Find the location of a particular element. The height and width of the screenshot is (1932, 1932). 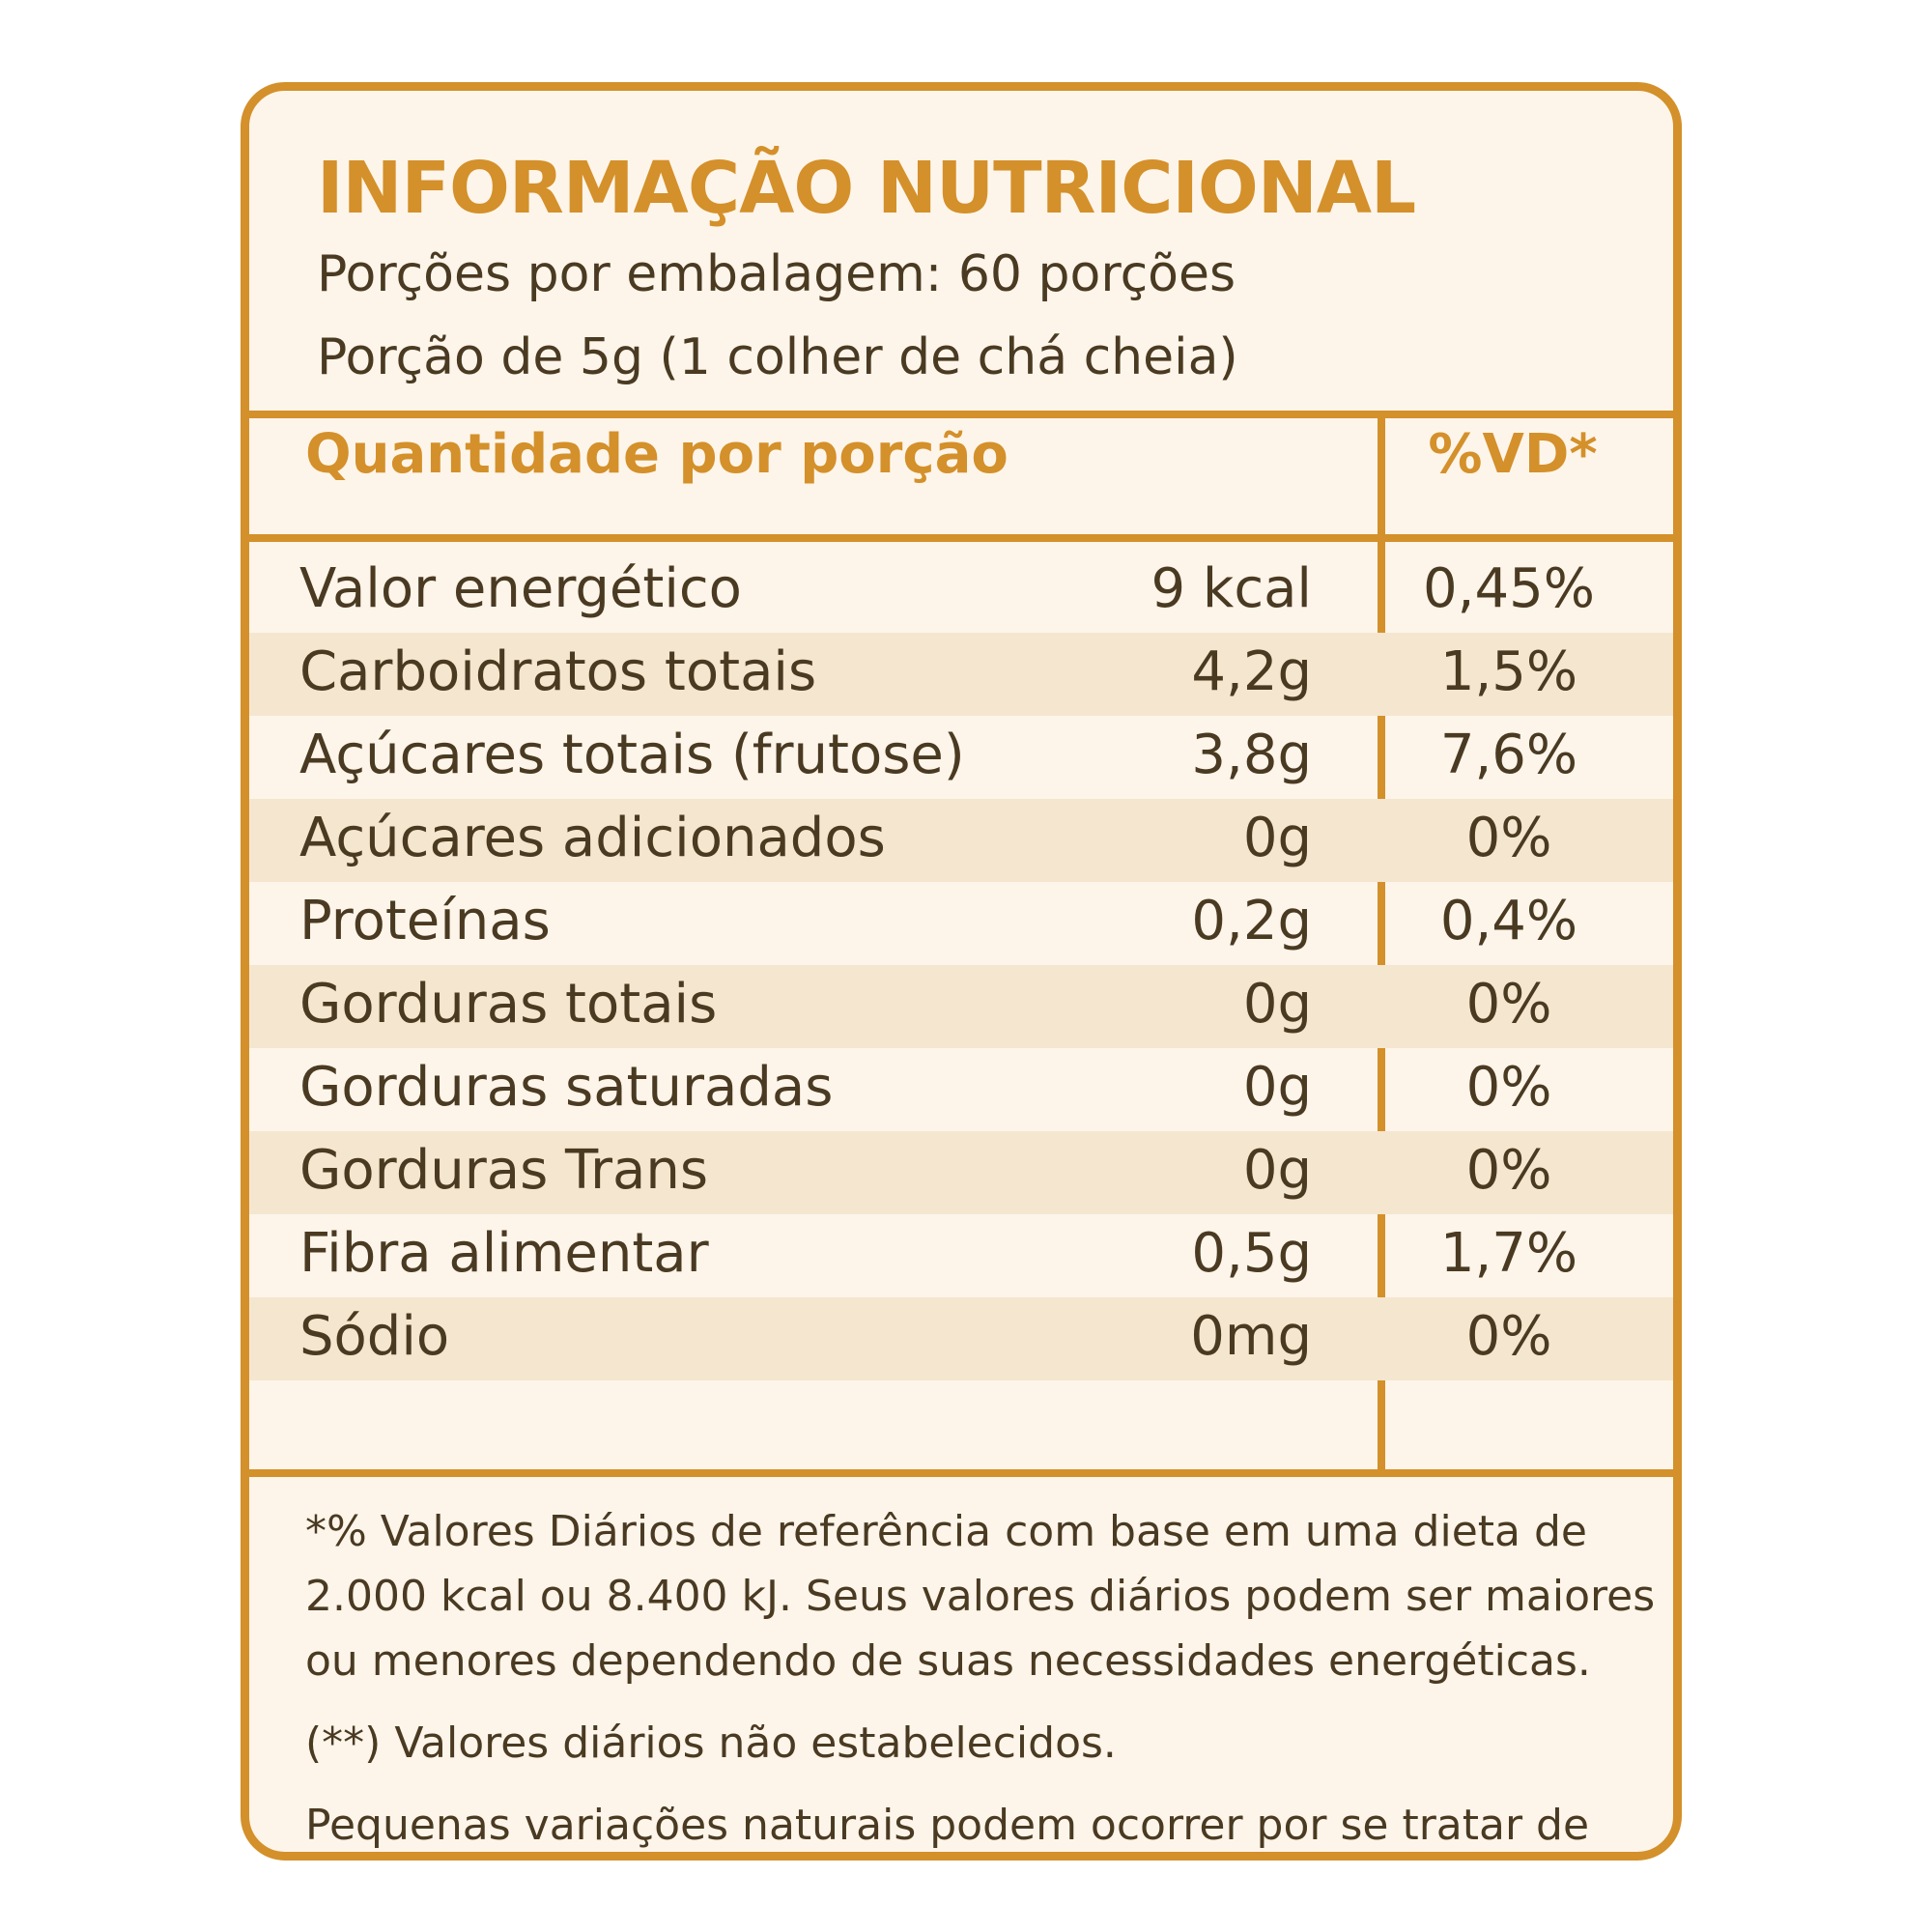

nutrient-row: Açúcares totais (frutose) 3,8g 7,6% is located at coordinates (961, 757).